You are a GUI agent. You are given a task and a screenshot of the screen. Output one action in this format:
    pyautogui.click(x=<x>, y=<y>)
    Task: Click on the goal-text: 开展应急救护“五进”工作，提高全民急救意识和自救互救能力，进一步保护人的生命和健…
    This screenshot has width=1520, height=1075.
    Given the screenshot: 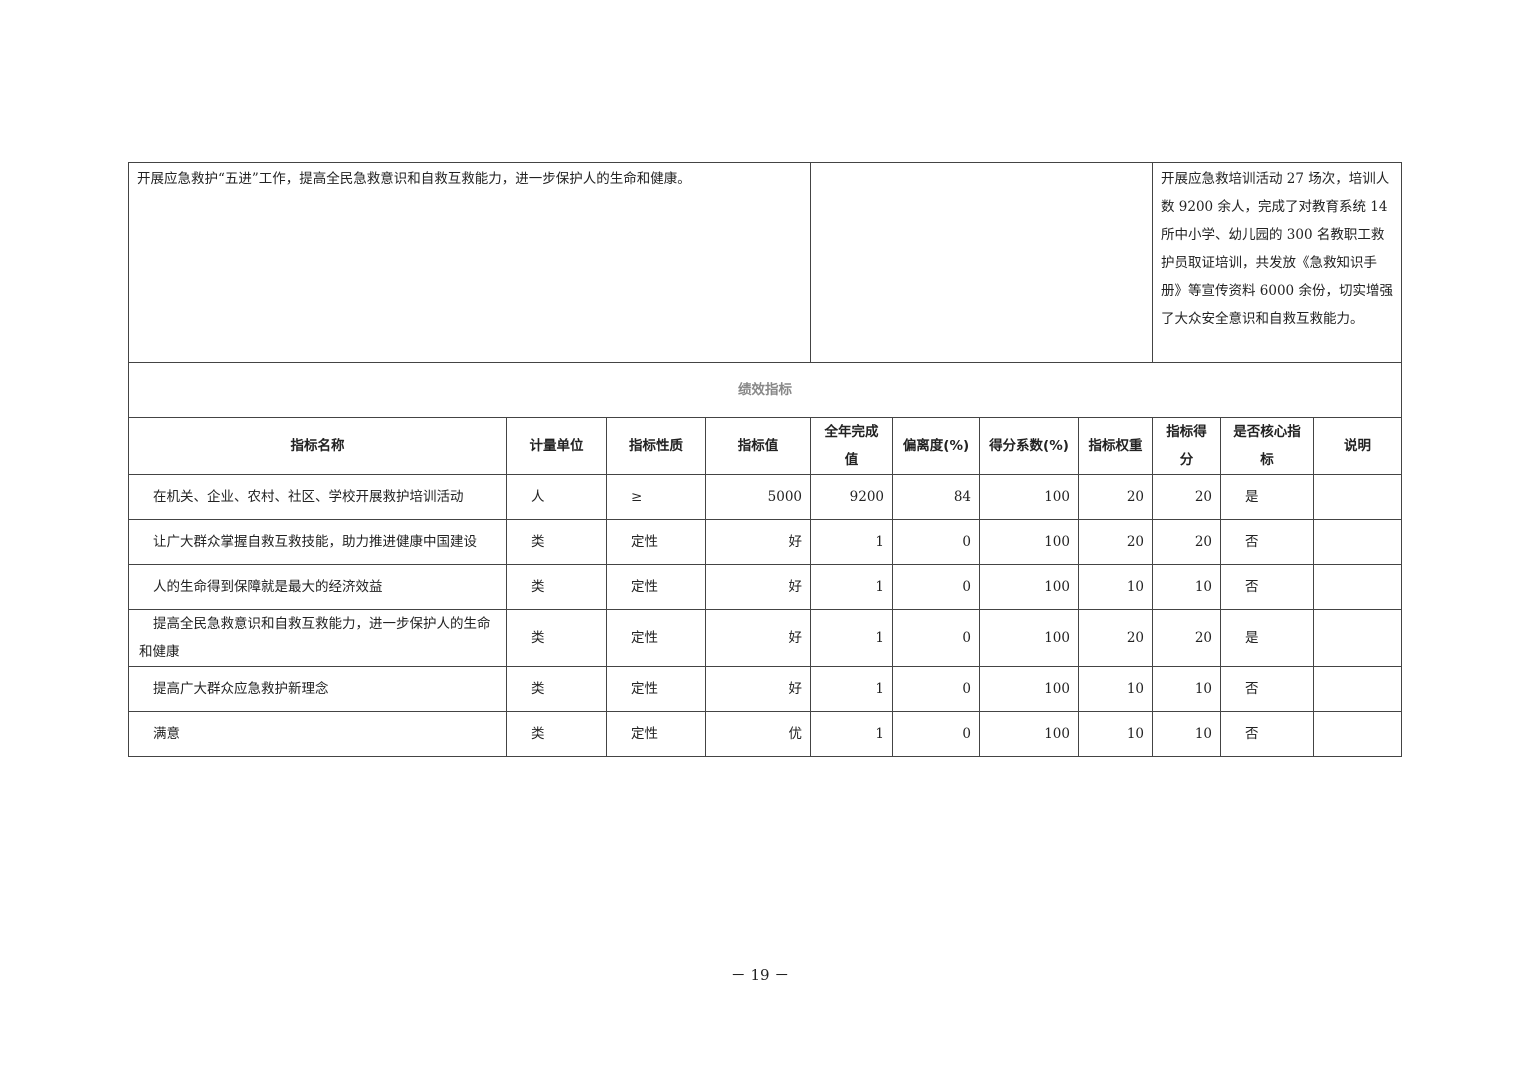 What is the action you would take?
    pyautogui.click(x=469, y=262)
    